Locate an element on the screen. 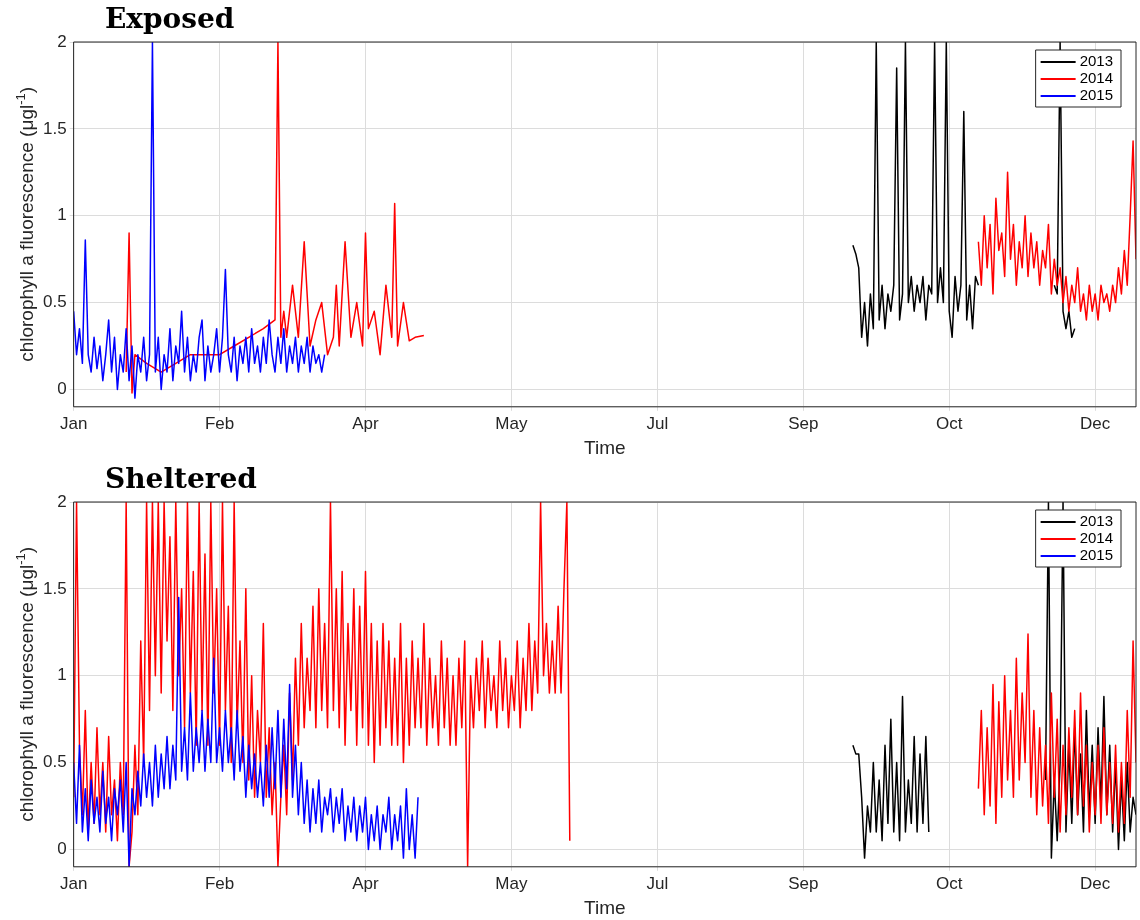 The height and width of the screenshot is (920, 1140). chart-title: Exposed is located at coordinates (170, 18).